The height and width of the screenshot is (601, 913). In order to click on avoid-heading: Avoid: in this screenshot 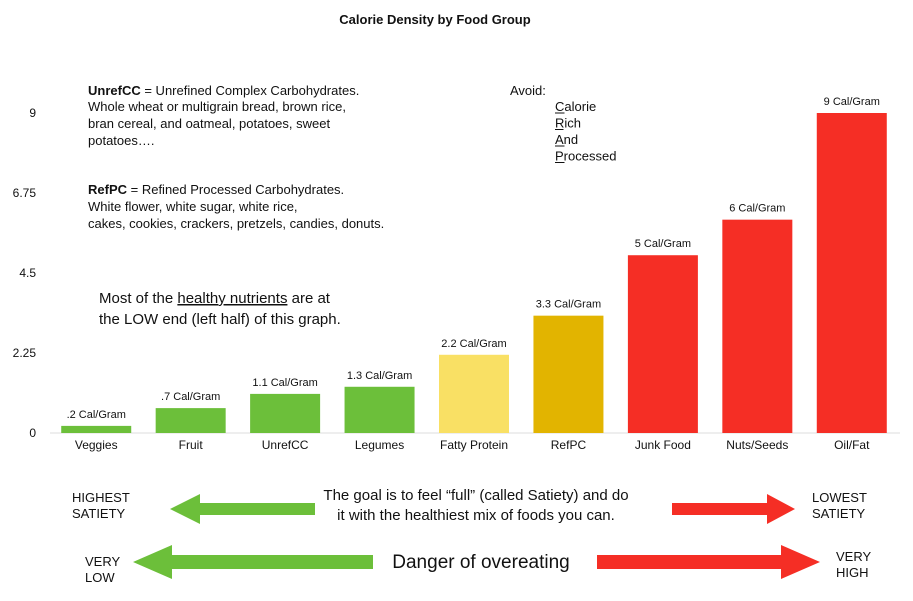, I will do `click(528, 90)`.